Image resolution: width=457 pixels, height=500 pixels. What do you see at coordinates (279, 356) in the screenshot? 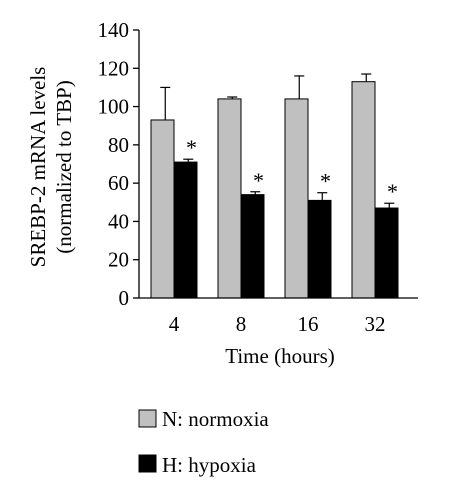
I see `x-axis-title: Time (hours)` at bounding box center [279, 356].